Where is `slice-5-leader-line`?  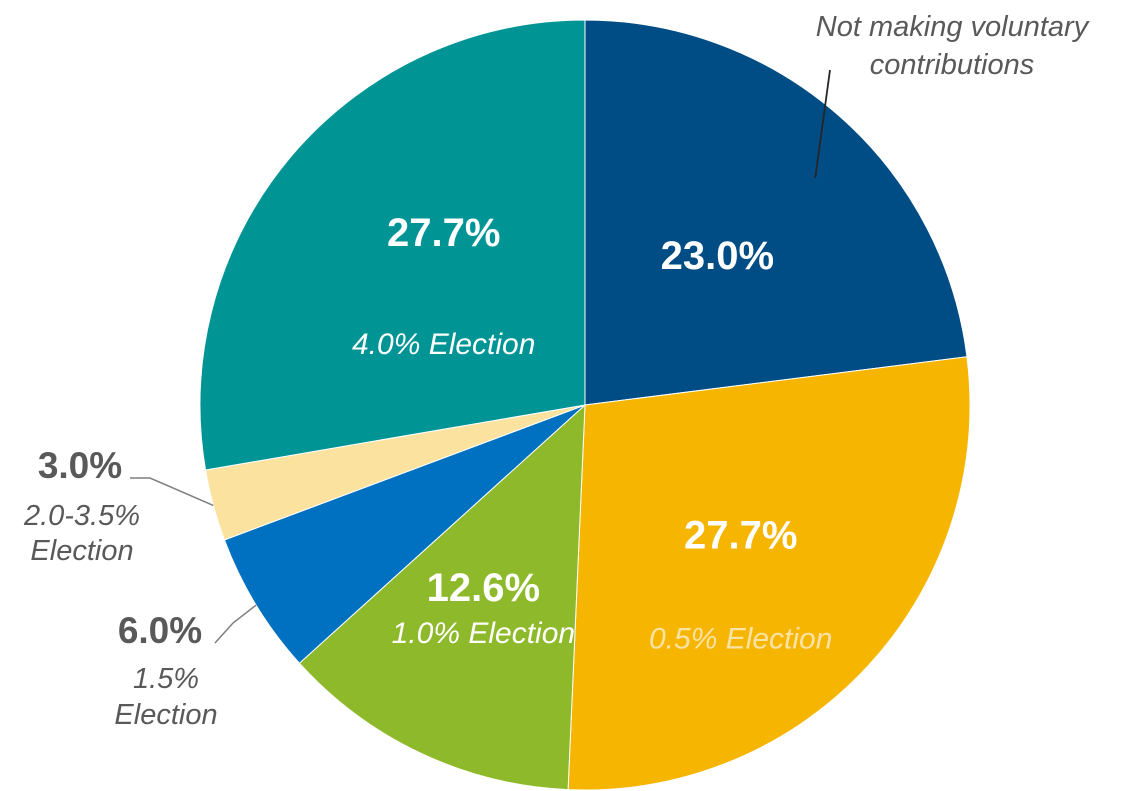 slice-5-leader-line is located at coordinates (172, 492).